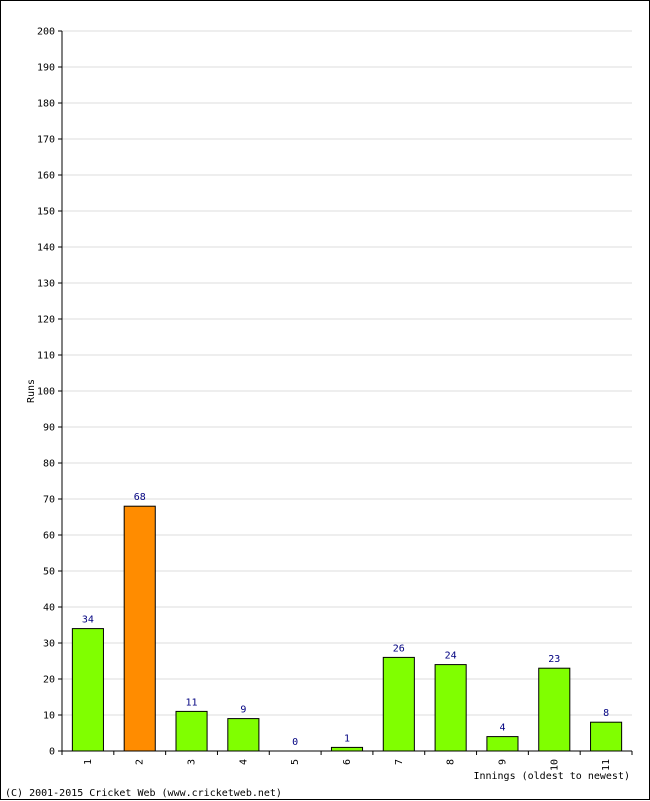 The image size is (650, 801). I want to click on x-axis-ticks: 1 2 3 4 5 6 7 8 9 10 11, so click(347, 761).